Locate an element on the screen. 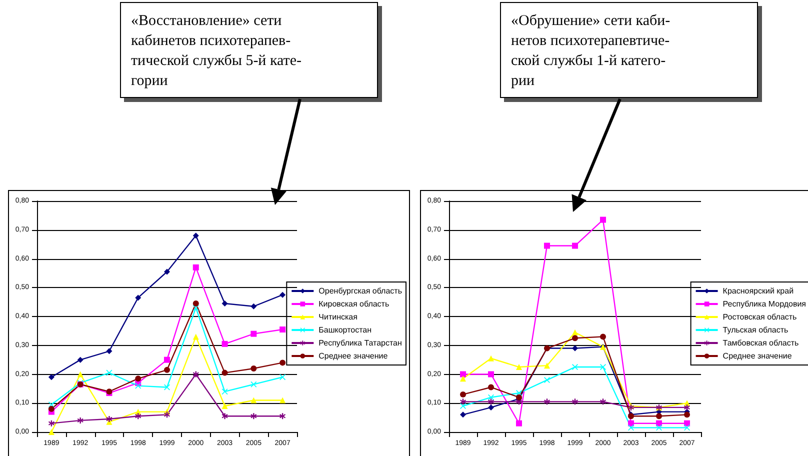 Image resolution: width=808 pixels, height=456 pixels. legend-label: Оренбургская область is located at coordinates (360, 291).